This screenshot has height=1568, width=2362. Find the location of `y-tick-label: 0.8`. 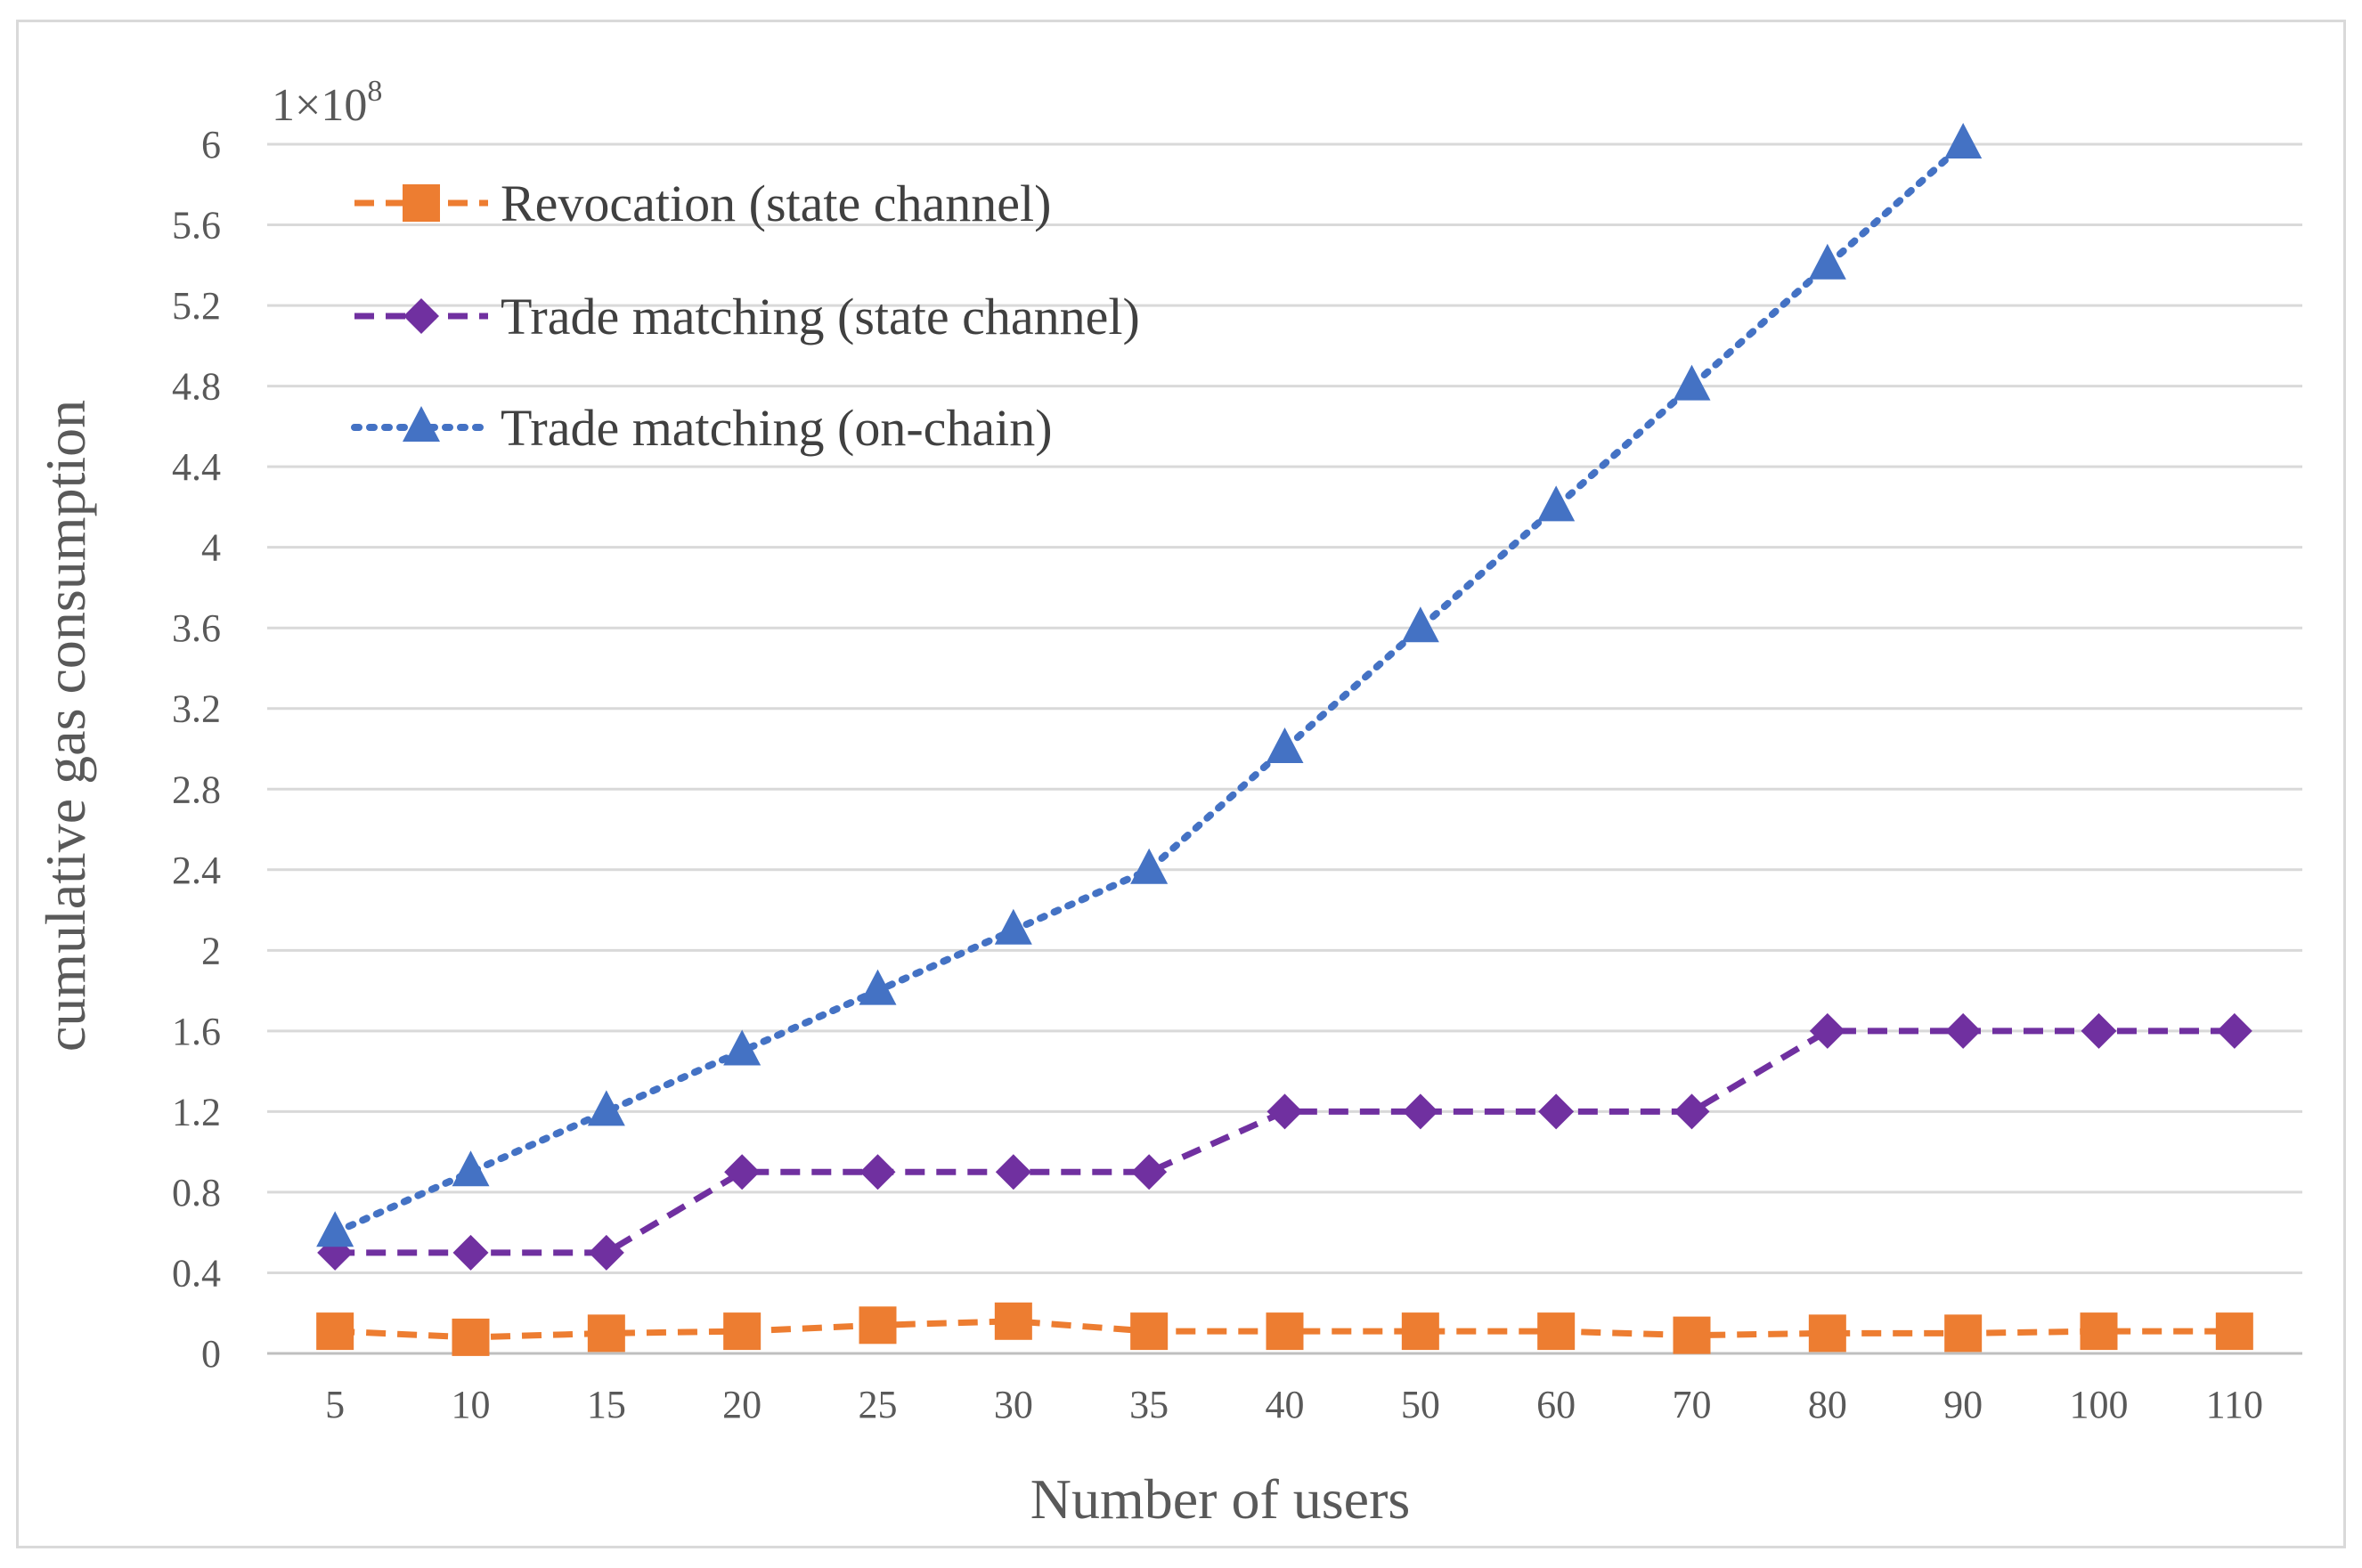

y-tick-label: 0.8 is located at coordinates (197, 1193).